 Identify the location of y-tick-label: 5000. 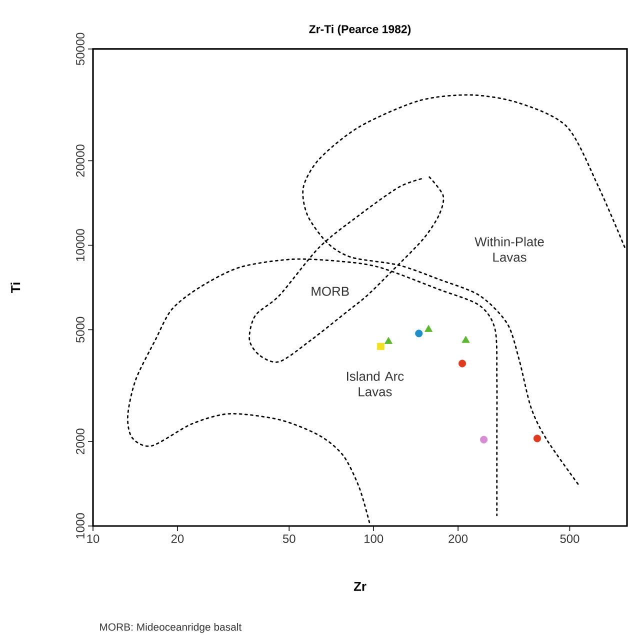
(80, 329).